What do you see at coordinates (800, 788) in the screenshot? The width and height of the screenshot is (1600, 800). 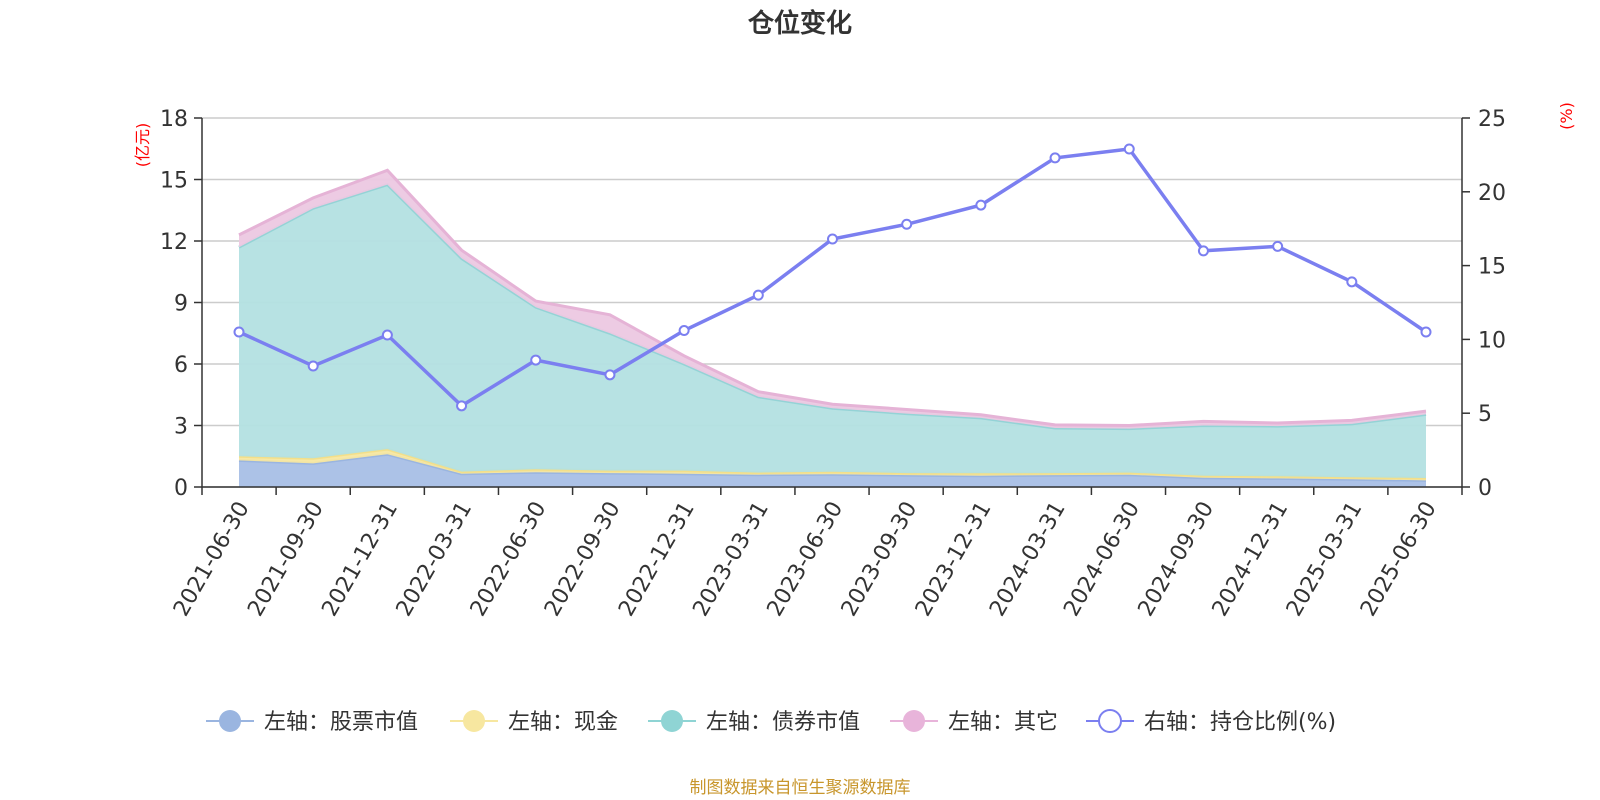 I see `source-note: 制图数据来自恒生聚源数据库` at bounding box center [800, 788].